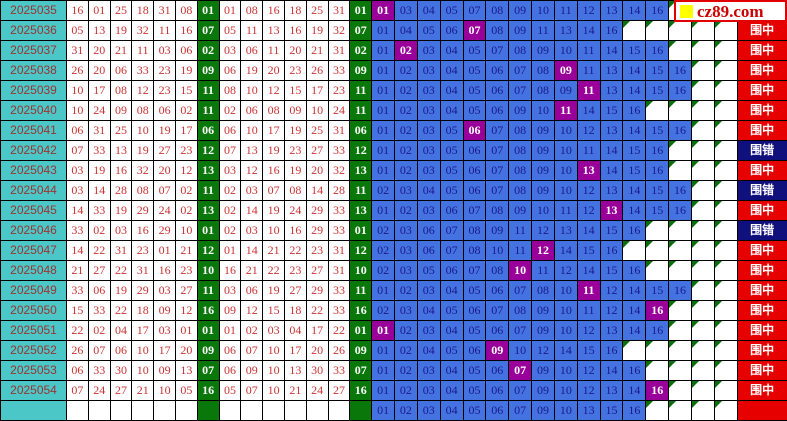  Describe the element at coordinates (295, 10) in the screenshot. I see `sorted-number-cell: 18` at that location.